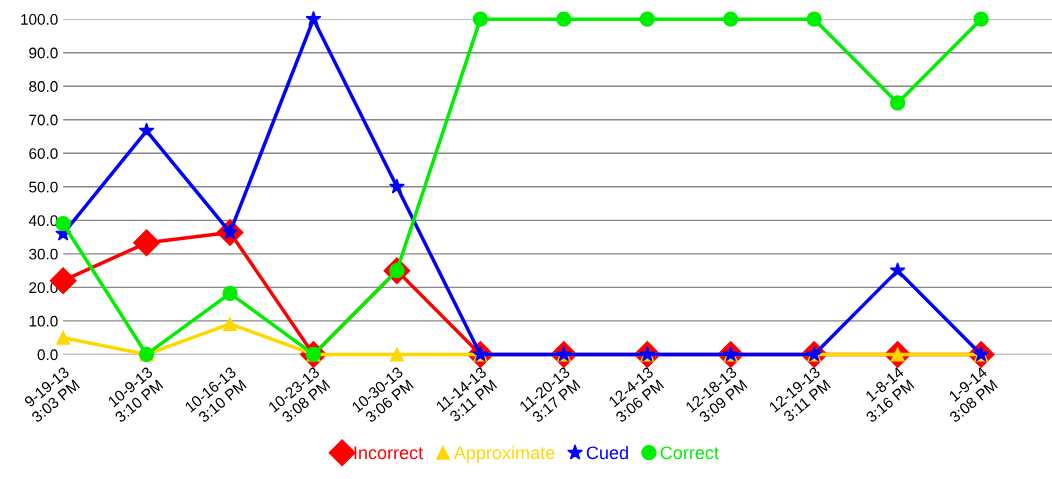 This screenshot has height=479, width=1052. Describe the element at coordinates (47, 355) in the screenshot. I see `y-tick-label: 0.0` at that location.